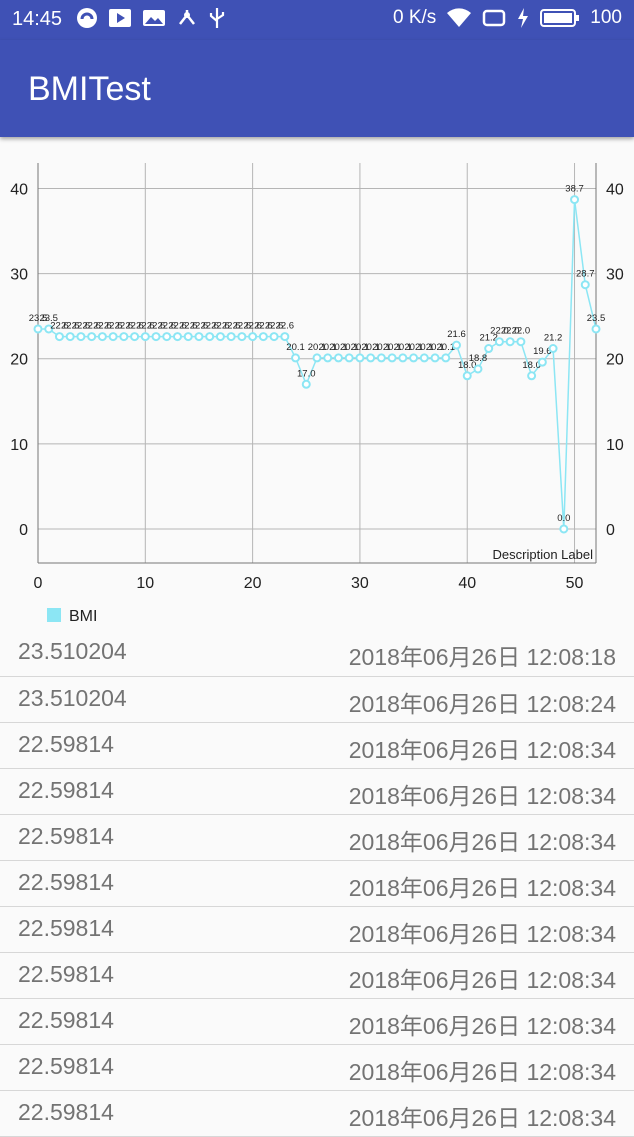 The height and width of the screenshot is (1137, 634). Describe the element at coordinates (521, 331) in the screenshot. I see `data-label: 22.0` at that location.